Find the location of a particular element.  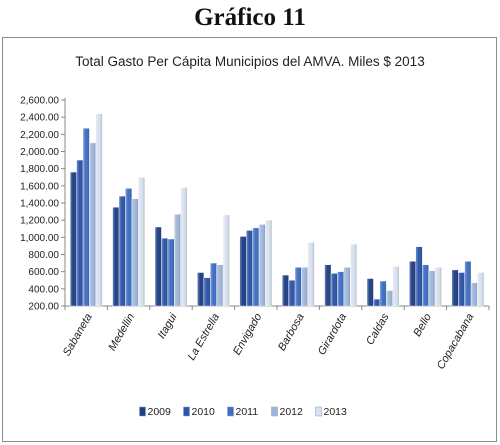

legend-label: 2013 is located at coordinates (336, 412).